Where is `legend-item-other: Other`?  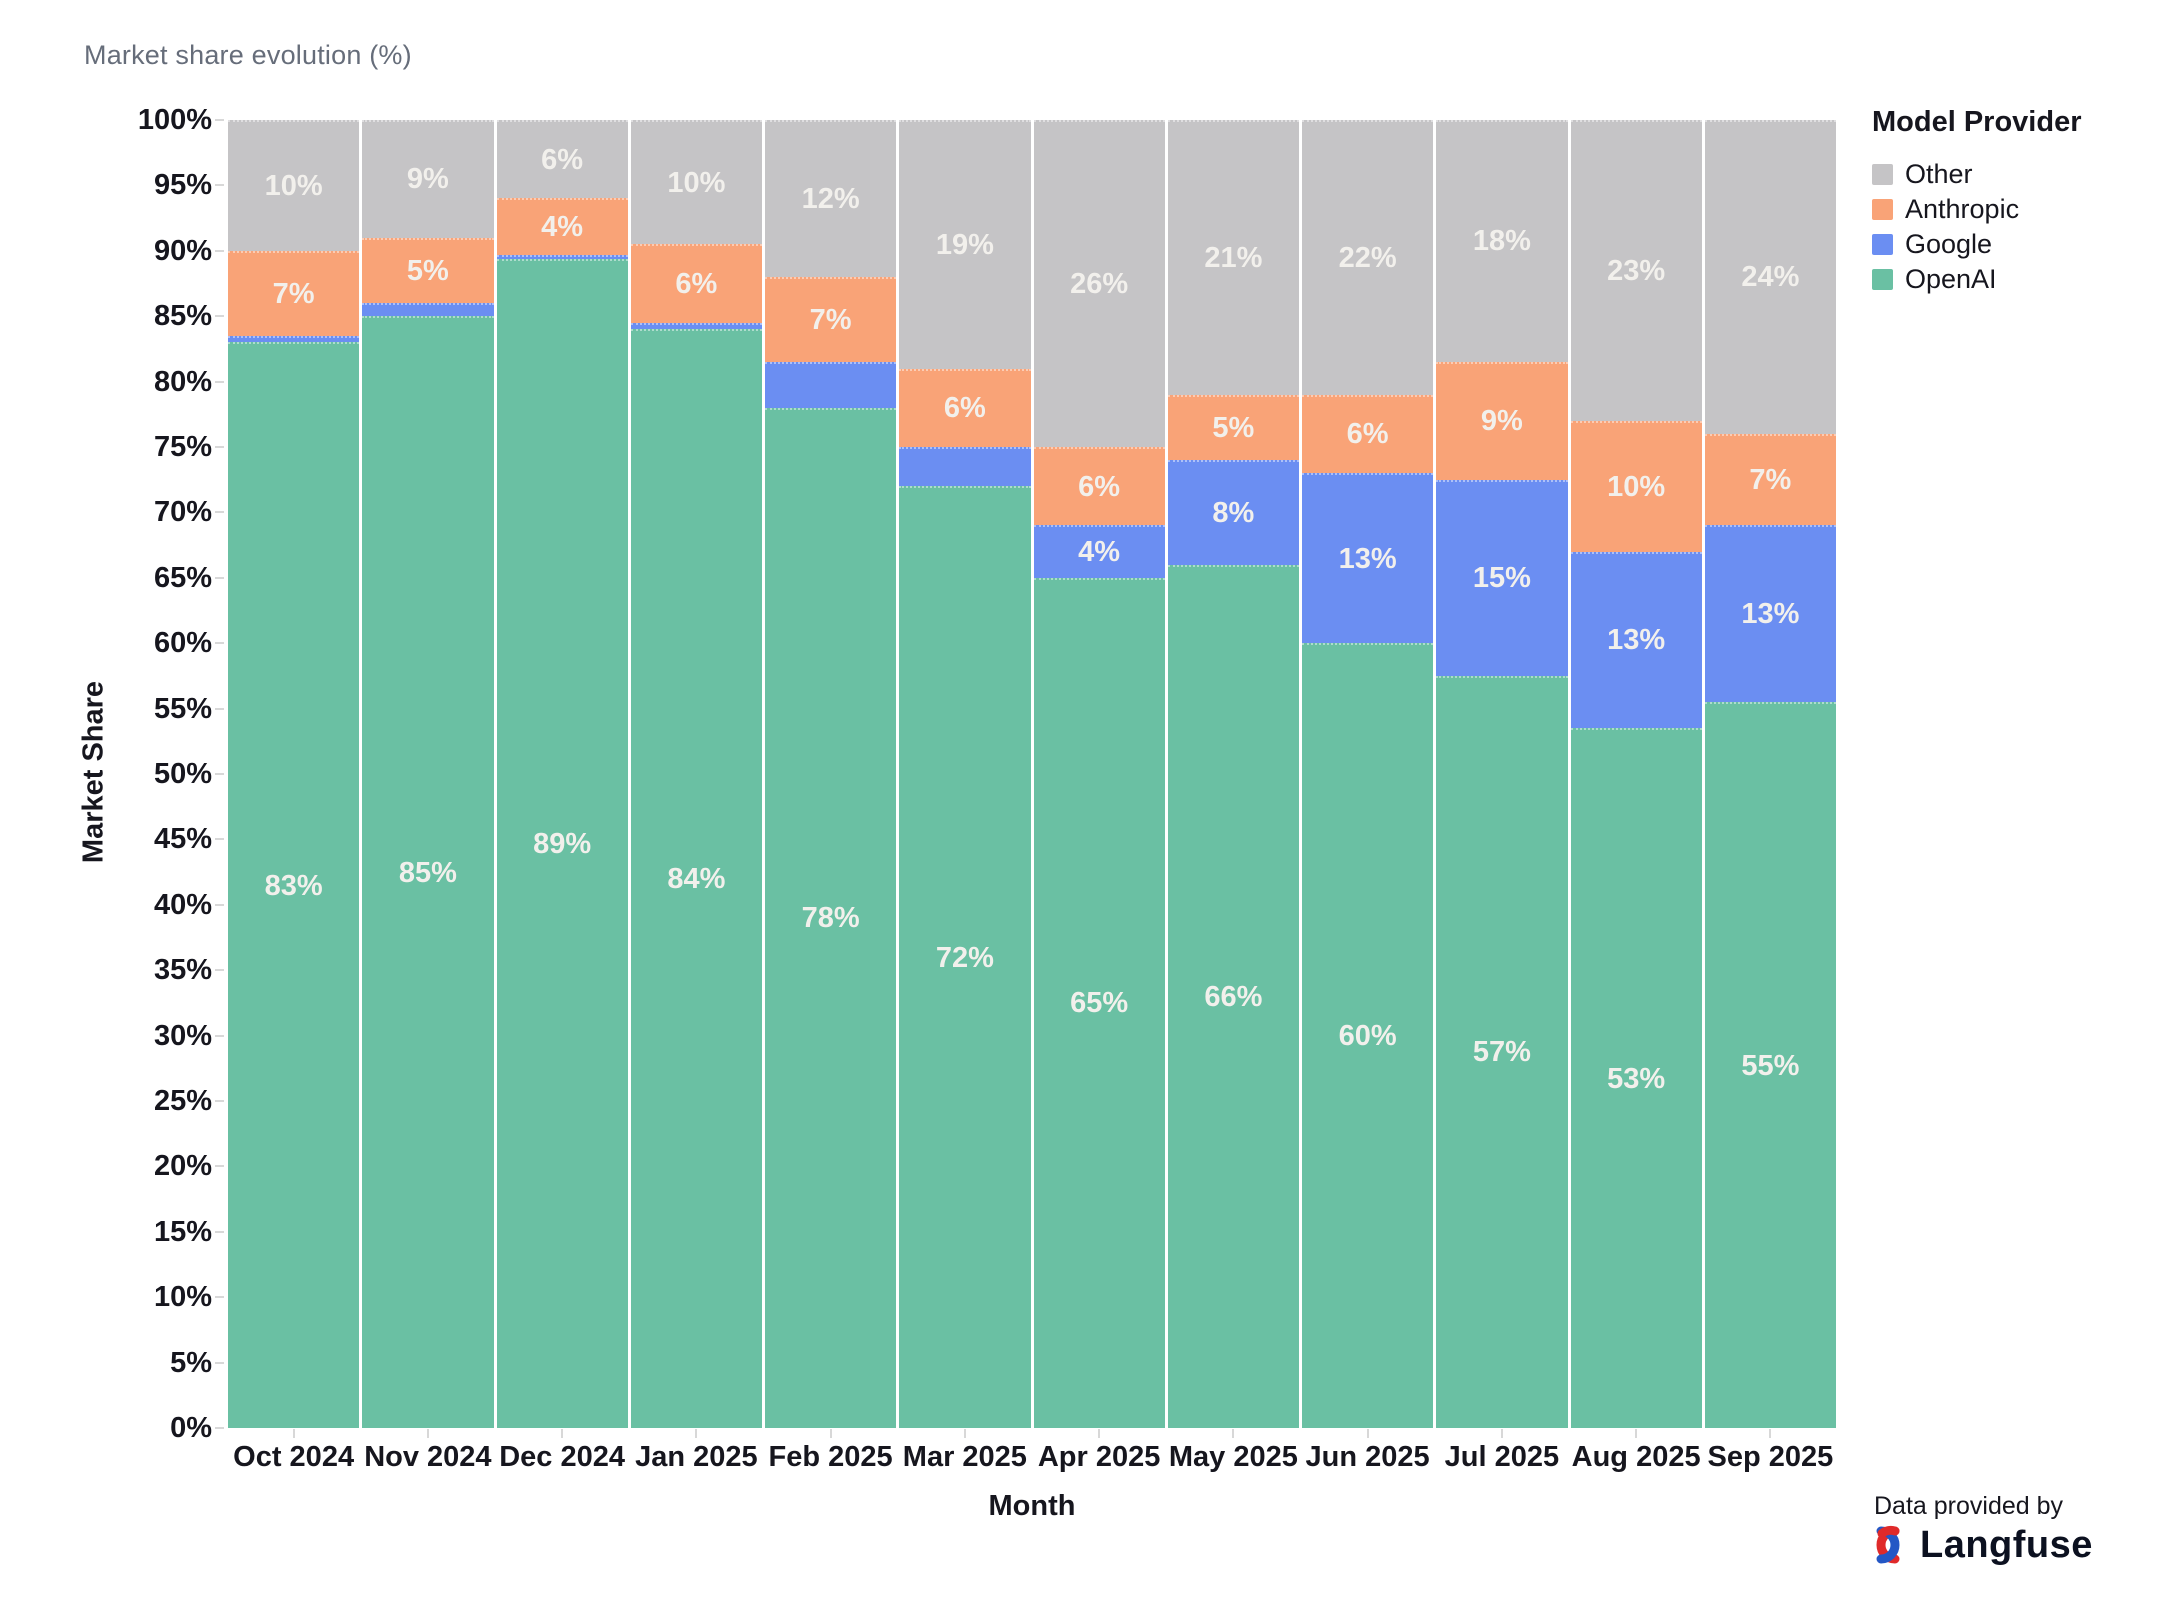
legend-item-other: Other is located at coordinates (2016, 174).